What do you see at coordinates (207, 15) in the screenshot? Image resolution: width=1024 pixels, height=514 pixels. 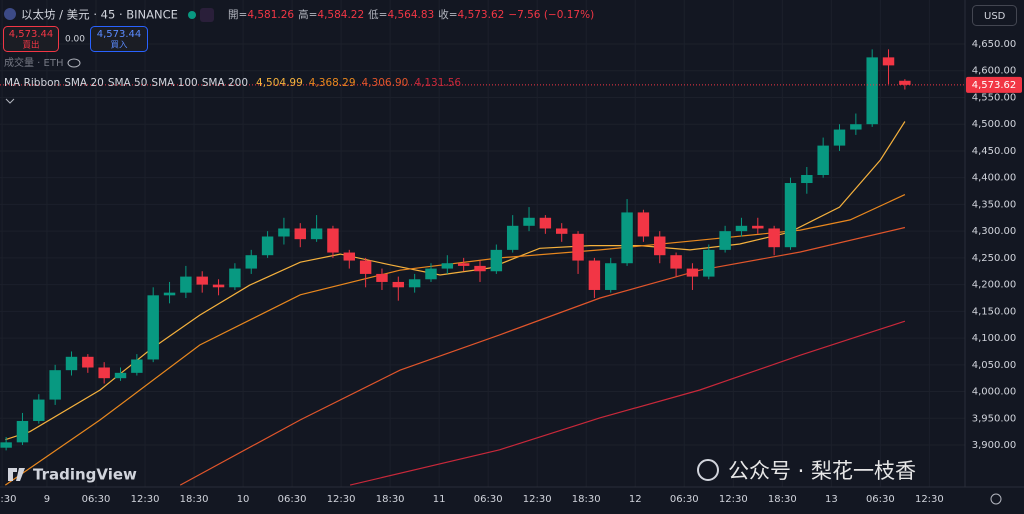 I see `indicator-icon` at bounding box center [207, 15].